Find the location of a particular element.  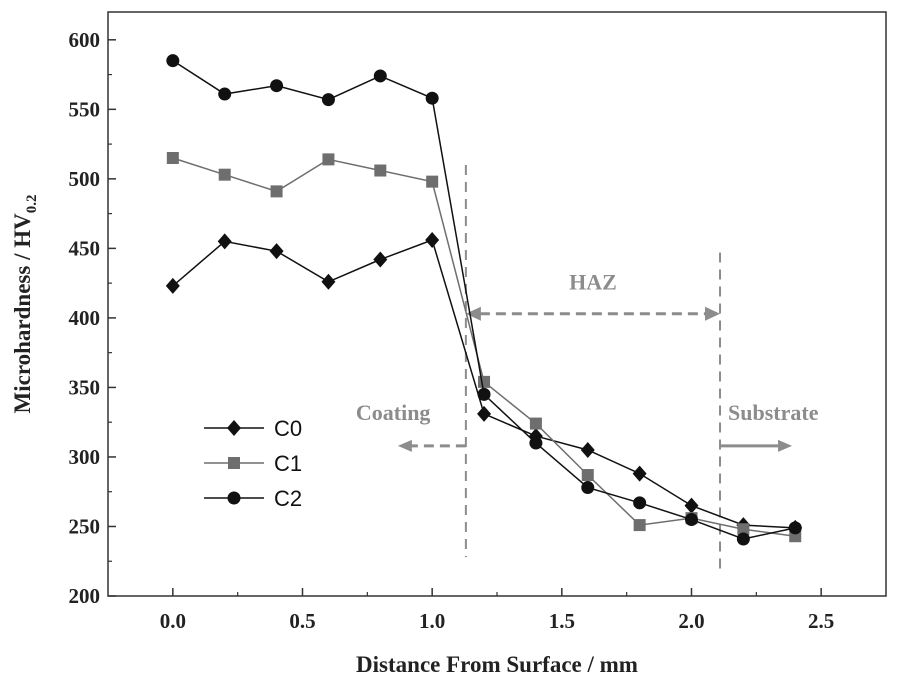

x-tick-label: 0.5 is located at coordinates (302, 621).